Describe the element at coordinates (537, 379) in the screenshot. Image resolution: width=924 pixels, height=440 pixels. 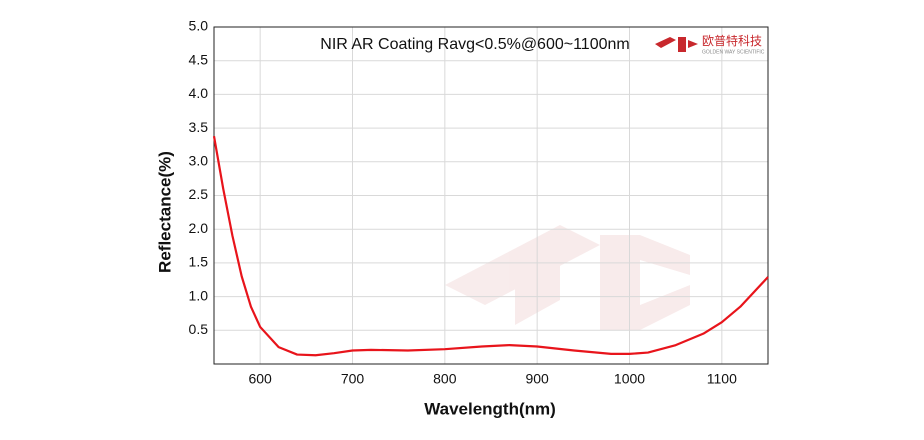
I see `x-tick-label: 900` at that location.